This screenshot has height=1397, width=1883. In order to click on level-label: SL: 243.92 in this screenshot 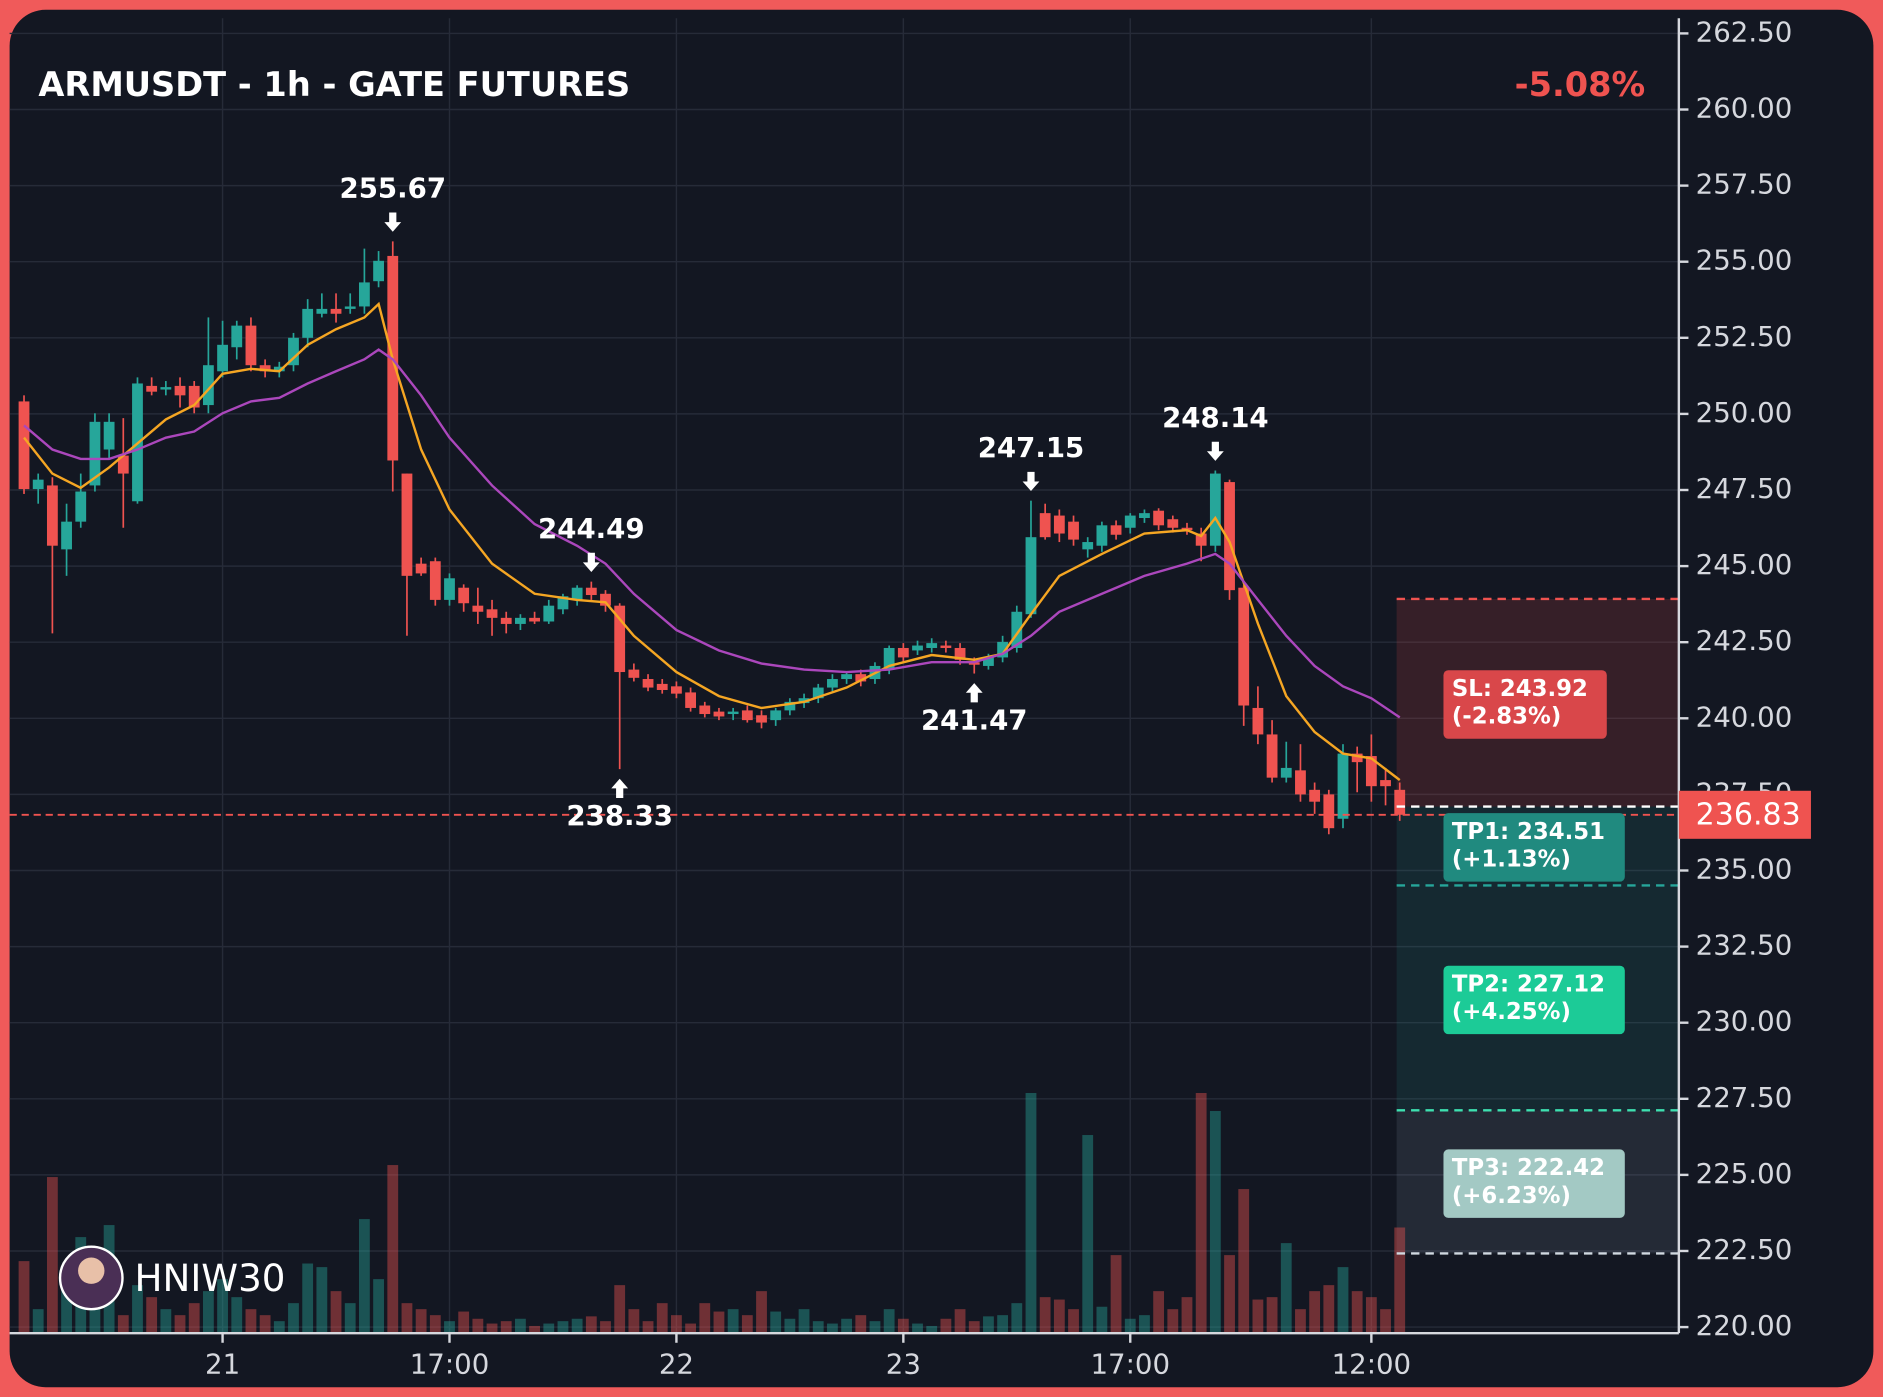, I will do `click(1520, 689)`.